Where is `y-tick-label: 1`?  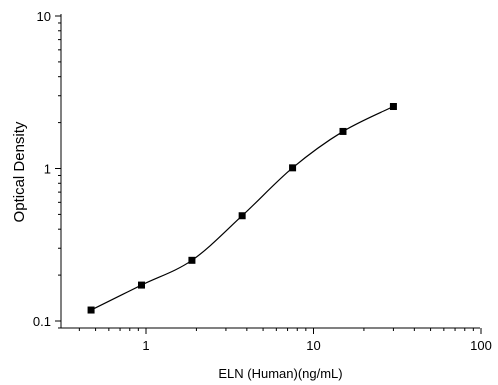 y-tick-label: 1 is located at coordinates (47, 169).